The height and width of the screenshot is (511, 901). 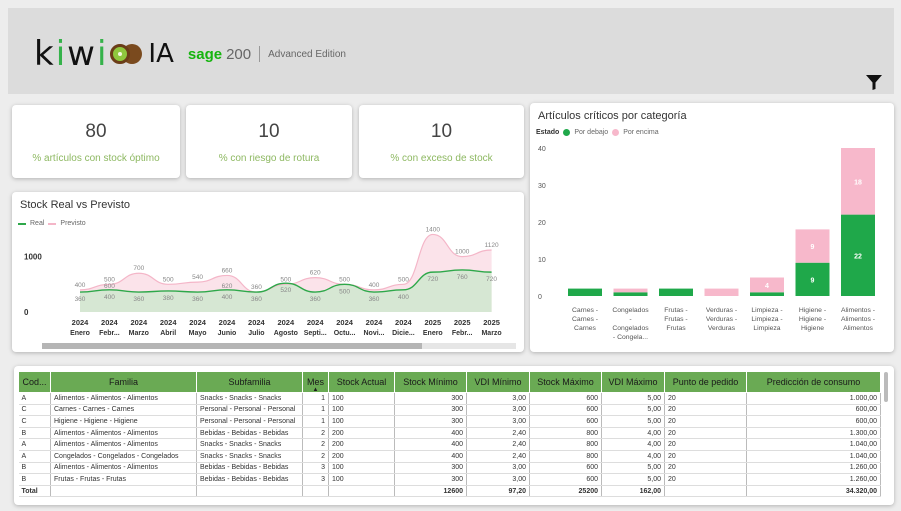 What do you see at coordinates (766, 319) in the screenshot?
I see `x-category-label: Limpieza -` at bounding box center [766, 319].